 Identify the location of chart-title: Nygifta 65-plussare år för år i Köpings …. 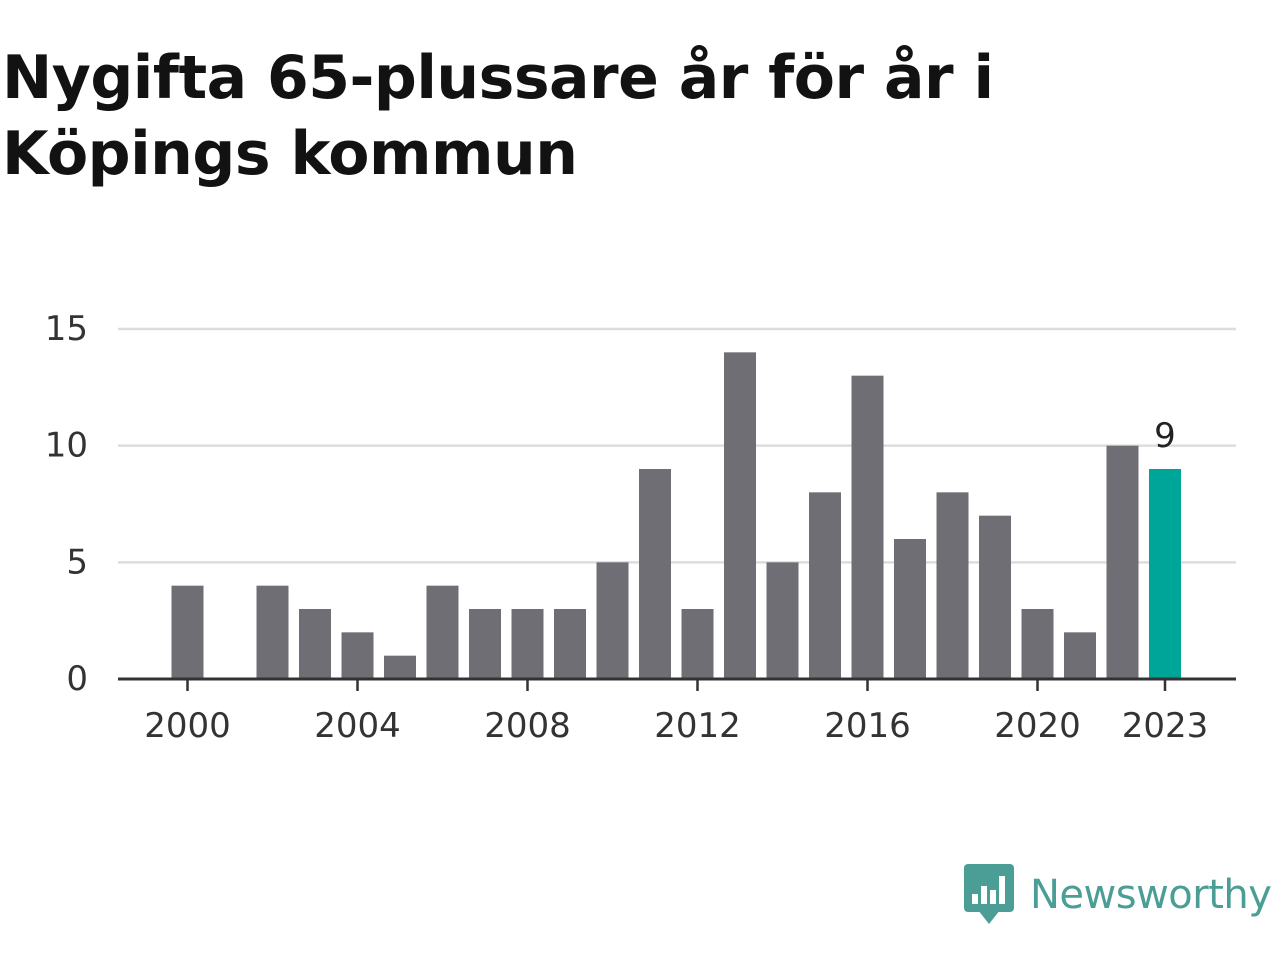
(498, 116).